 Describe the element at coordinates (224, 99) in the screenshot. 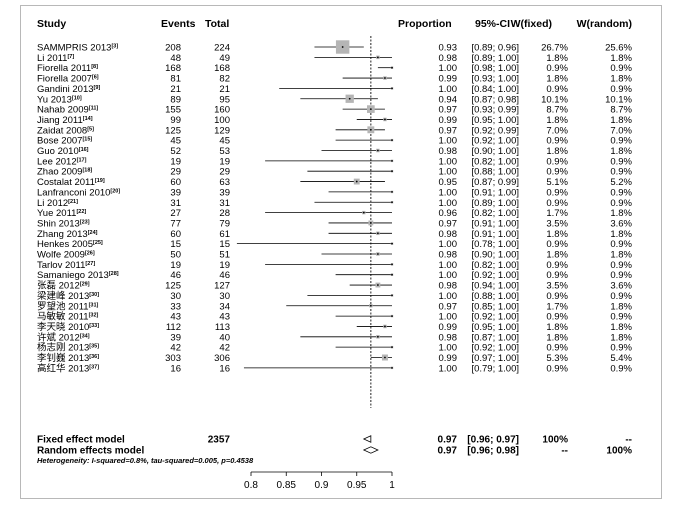

I see `study-total: 95` at that location.